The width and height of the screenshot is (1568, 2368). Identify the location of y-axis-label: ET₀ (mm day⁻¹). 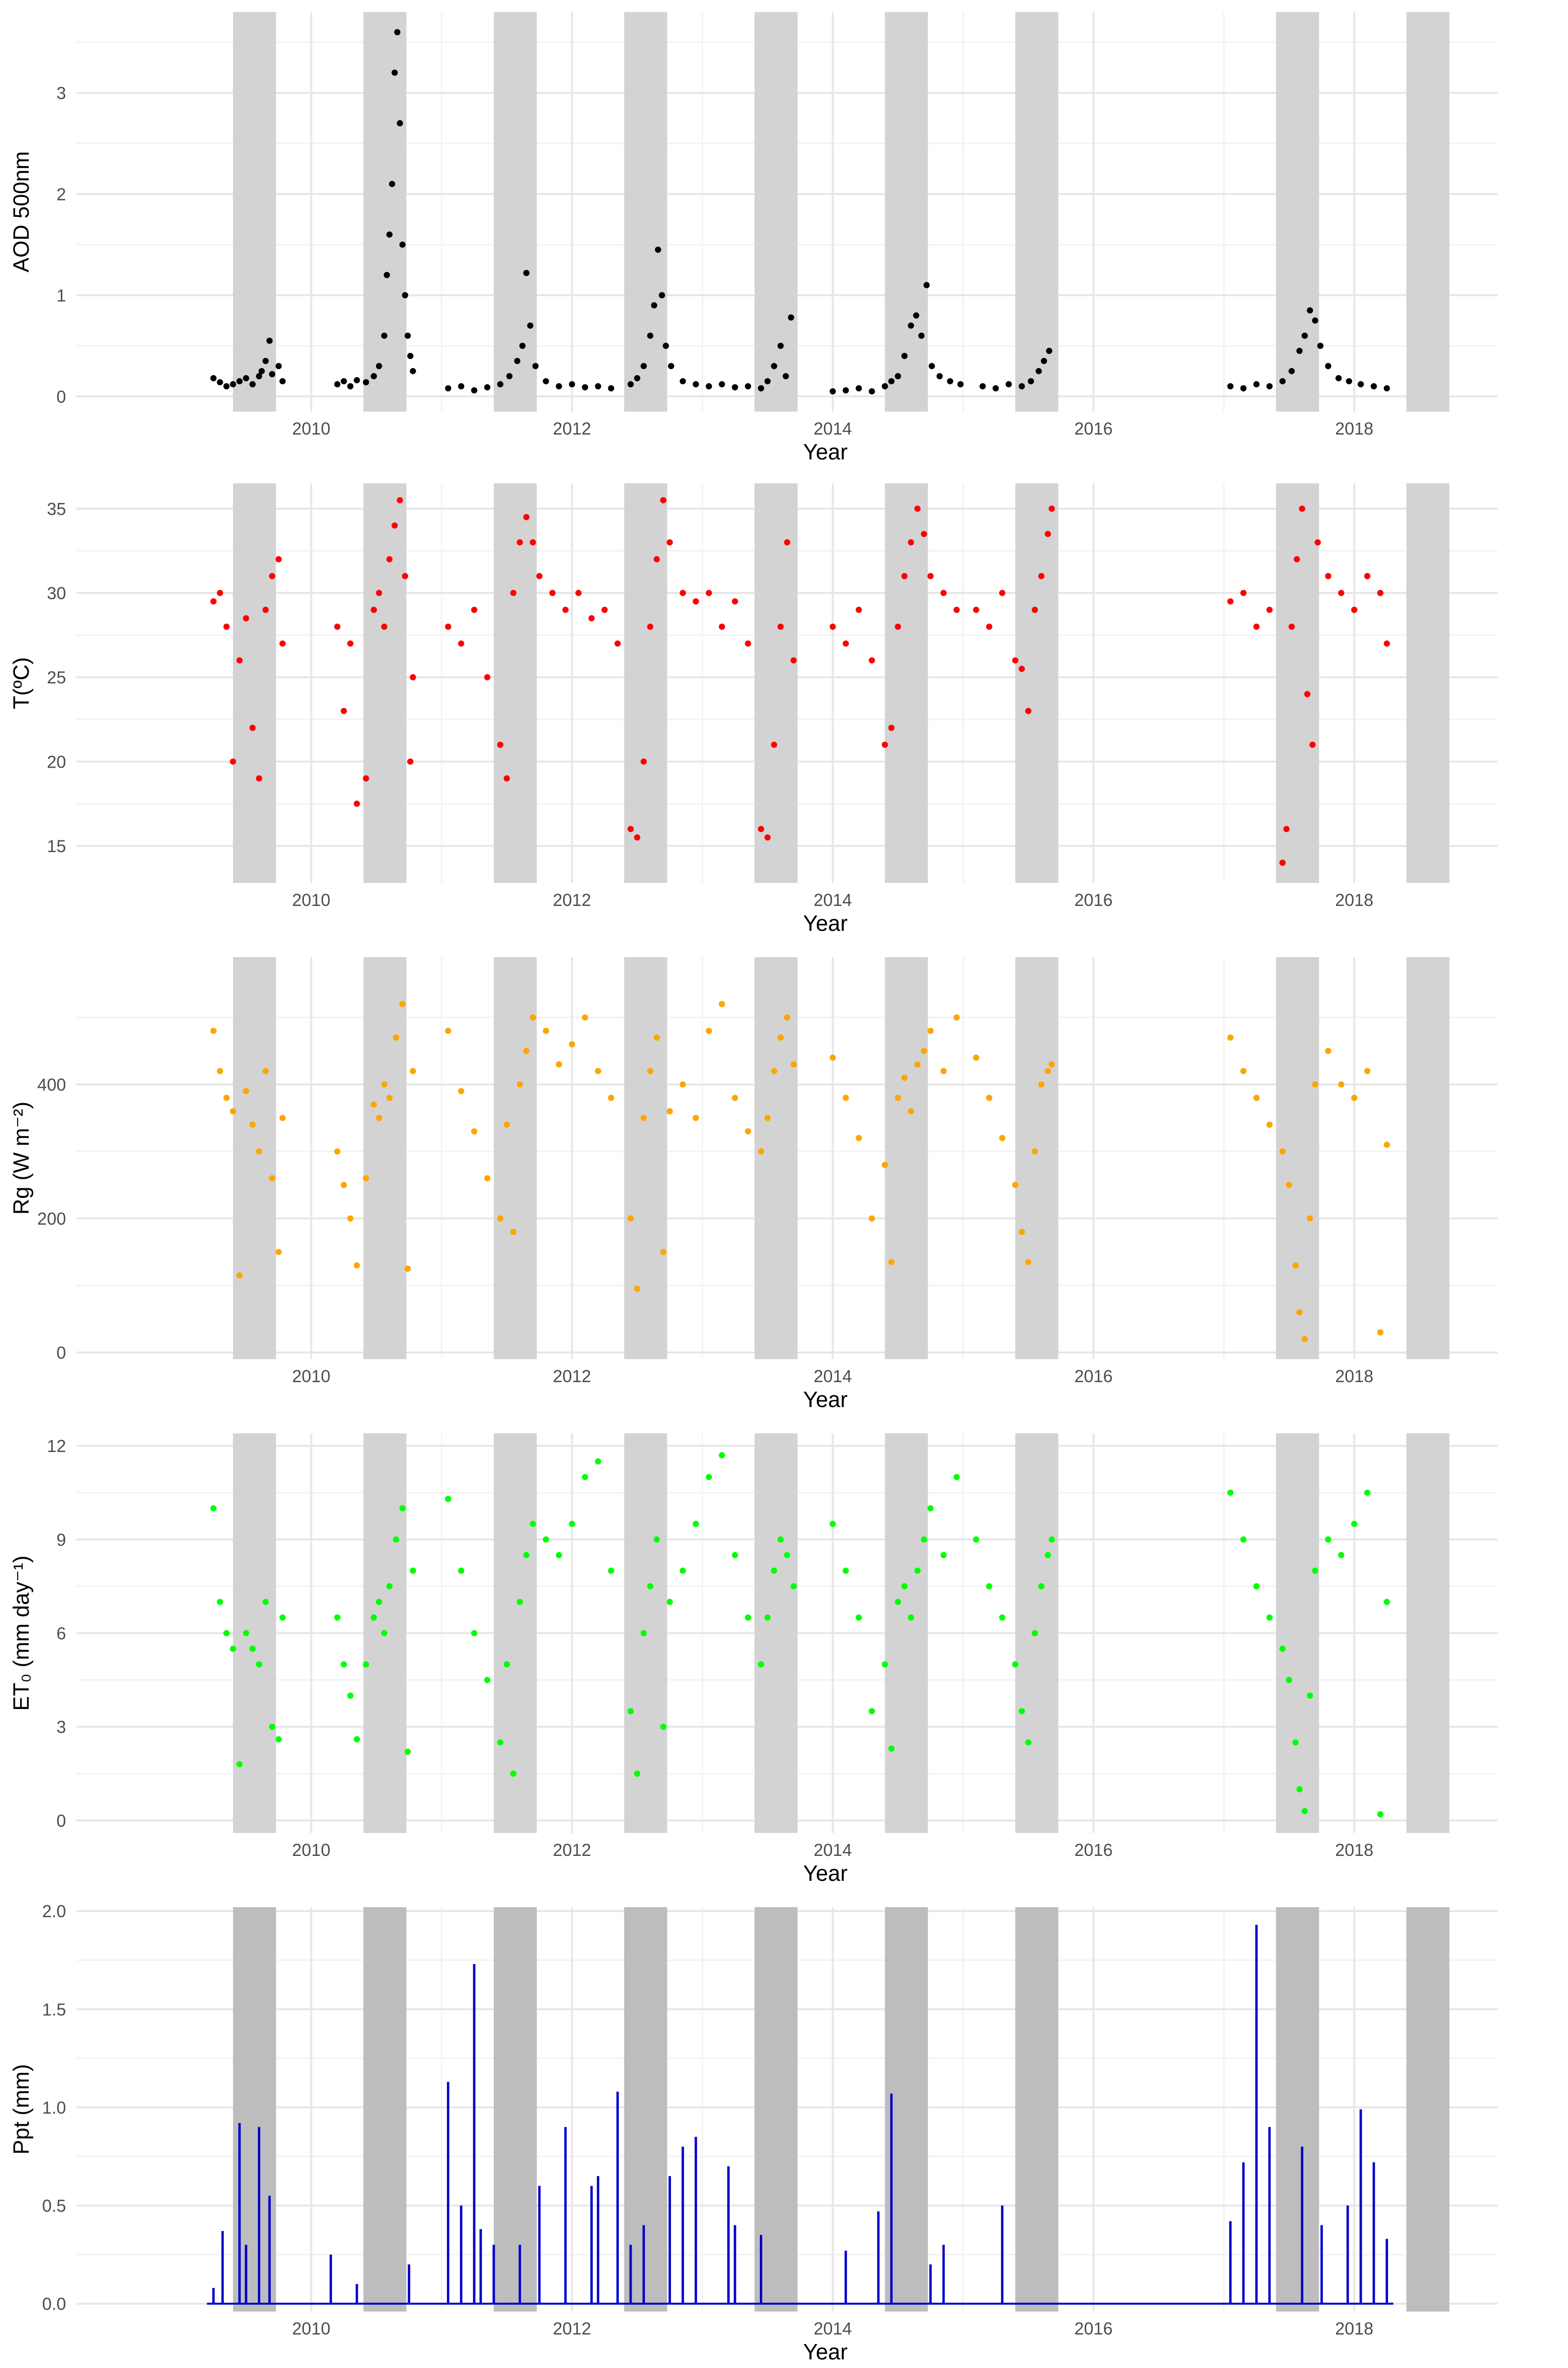
(21, 1632).